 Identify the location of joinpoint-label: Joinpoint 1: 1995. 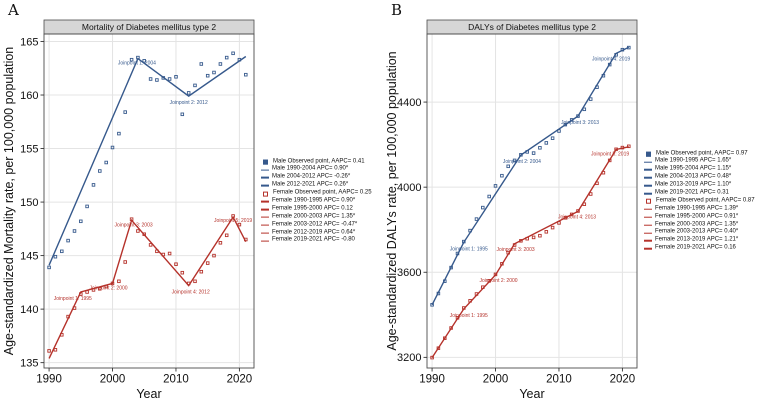
(469, 316).